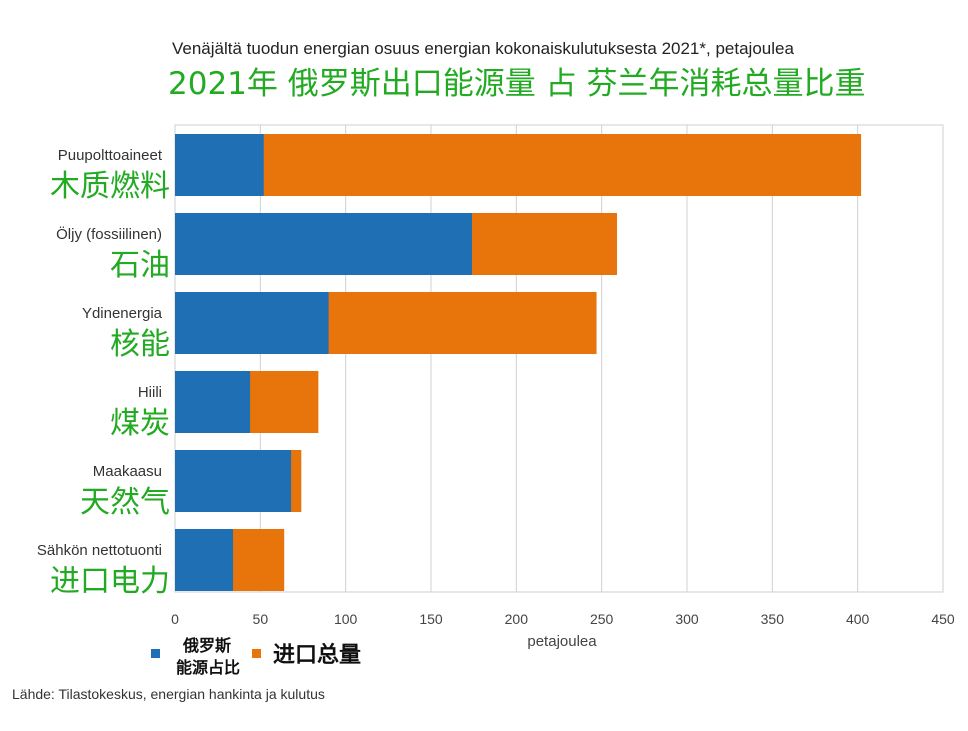 The height and width of the screenshot is (731, 968). I want to click on x-tick-label-350: 350, so click(773, 619).